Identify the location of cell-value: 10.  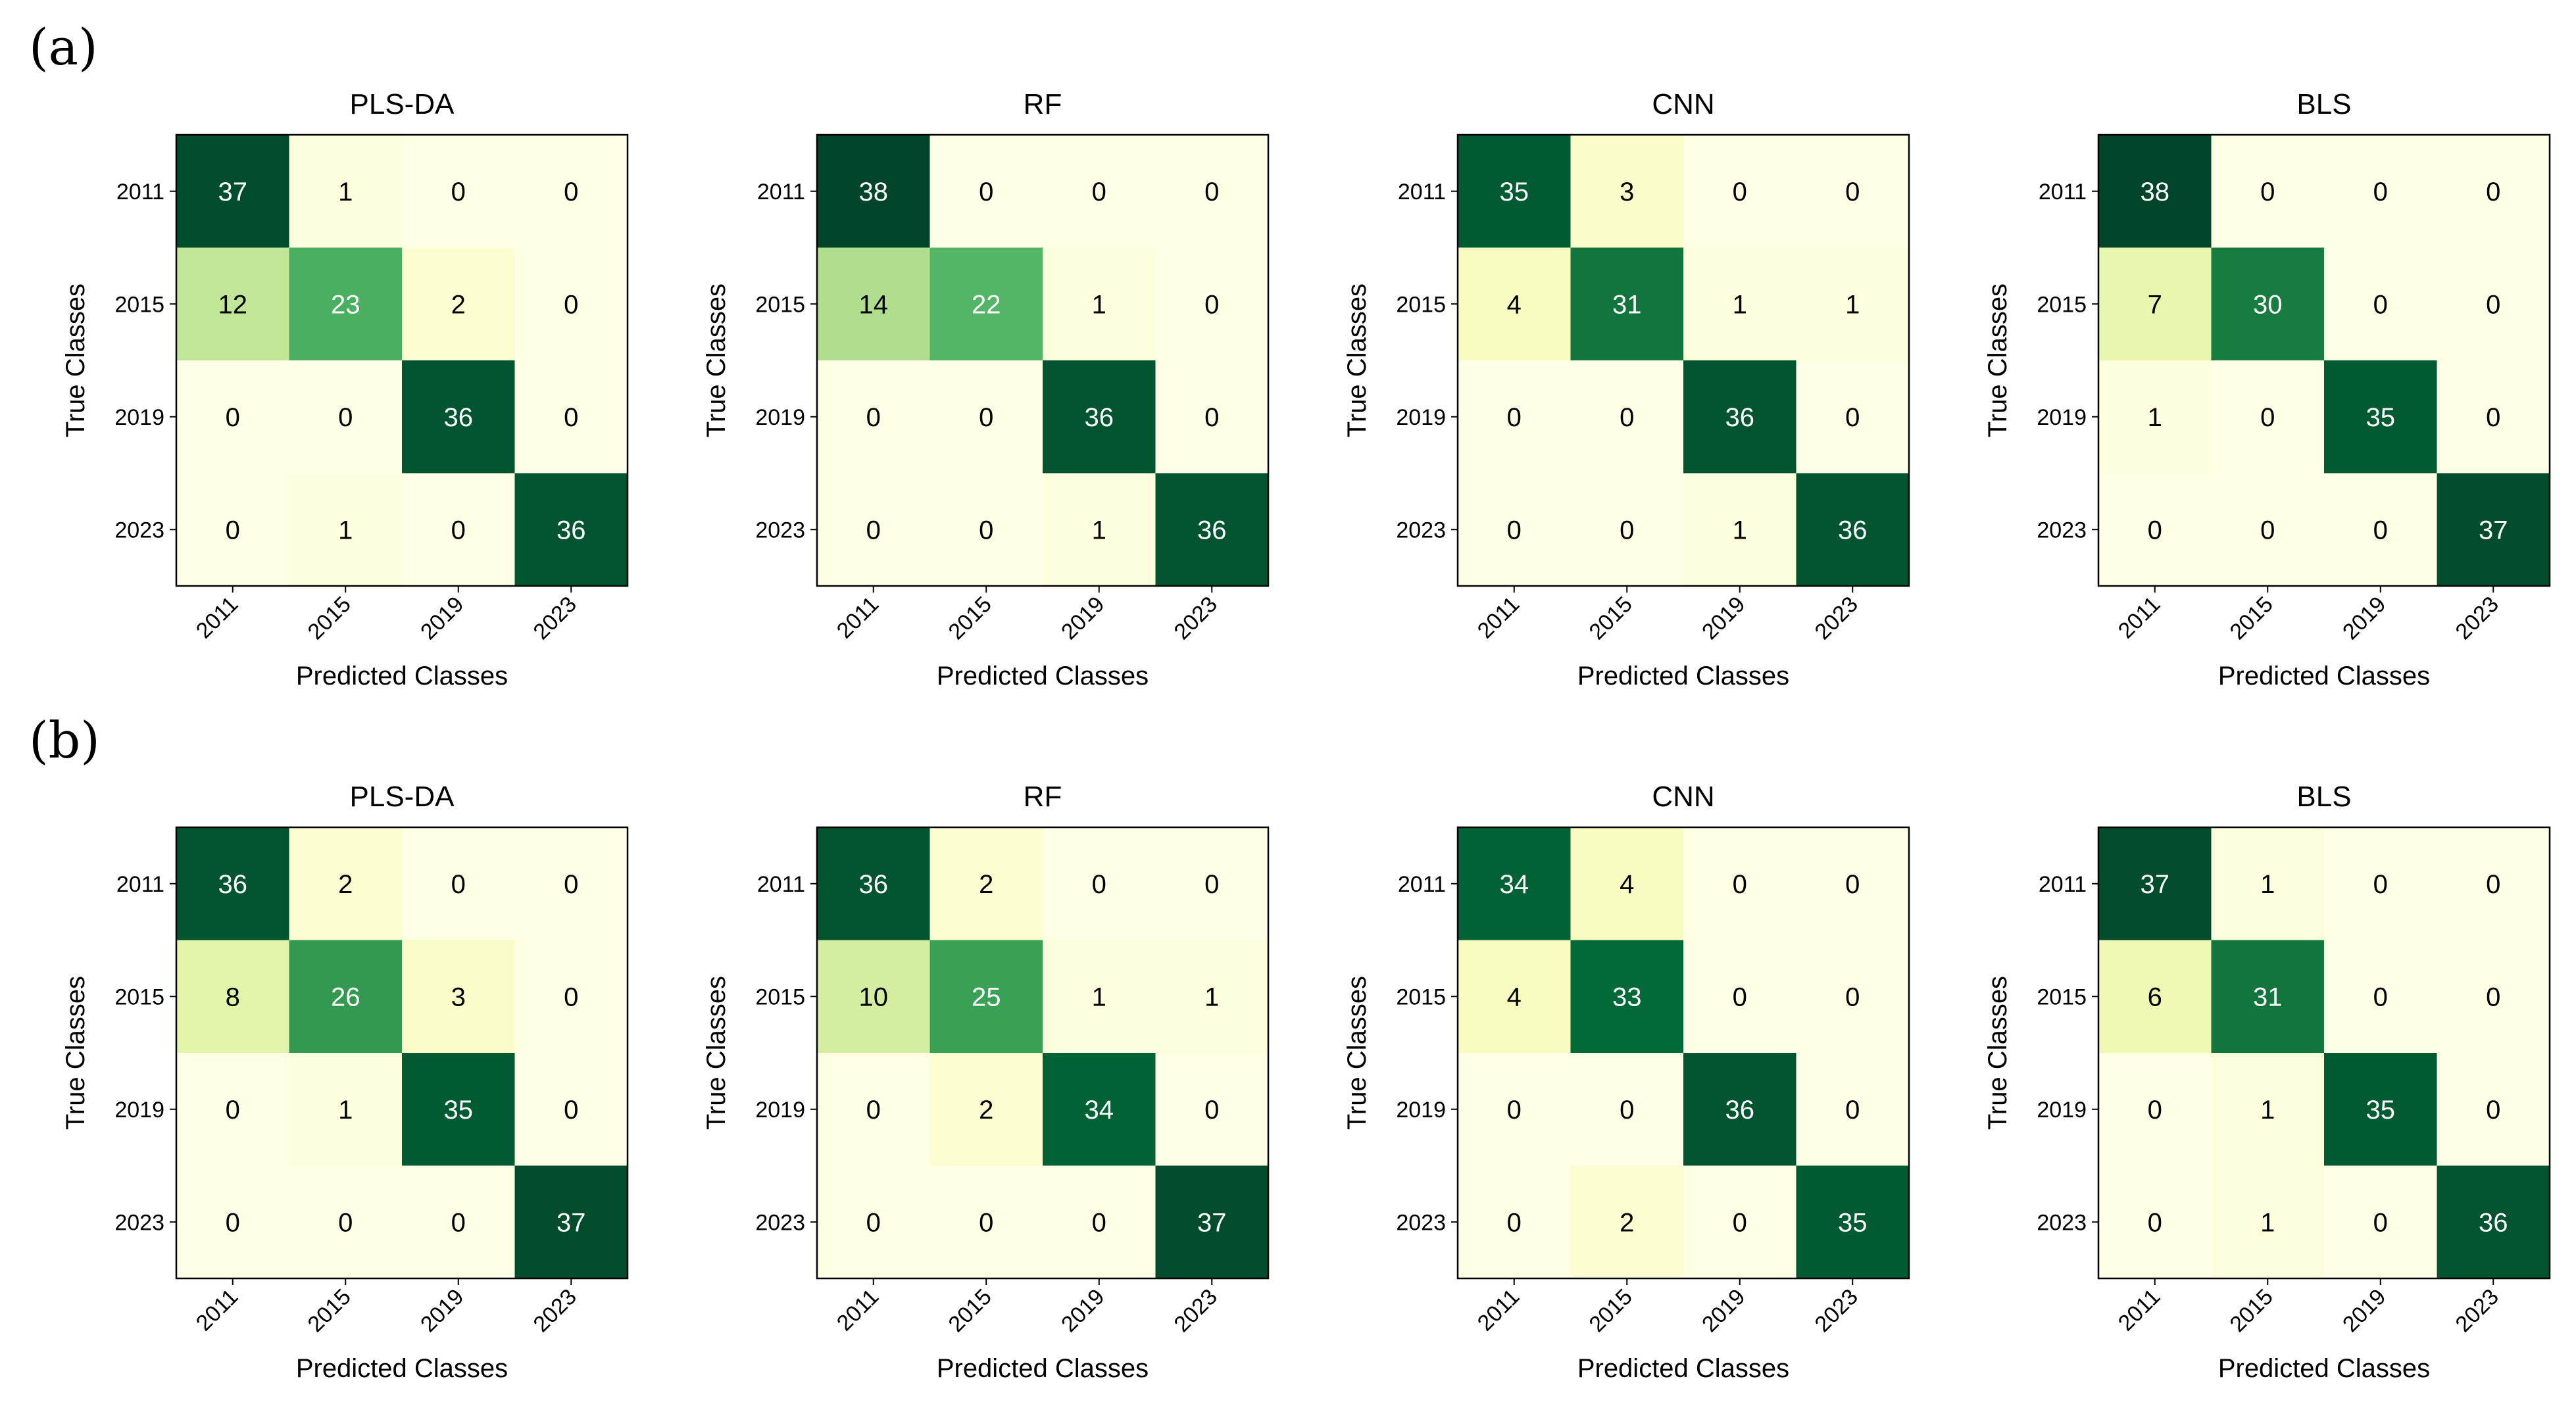
(874, 997).